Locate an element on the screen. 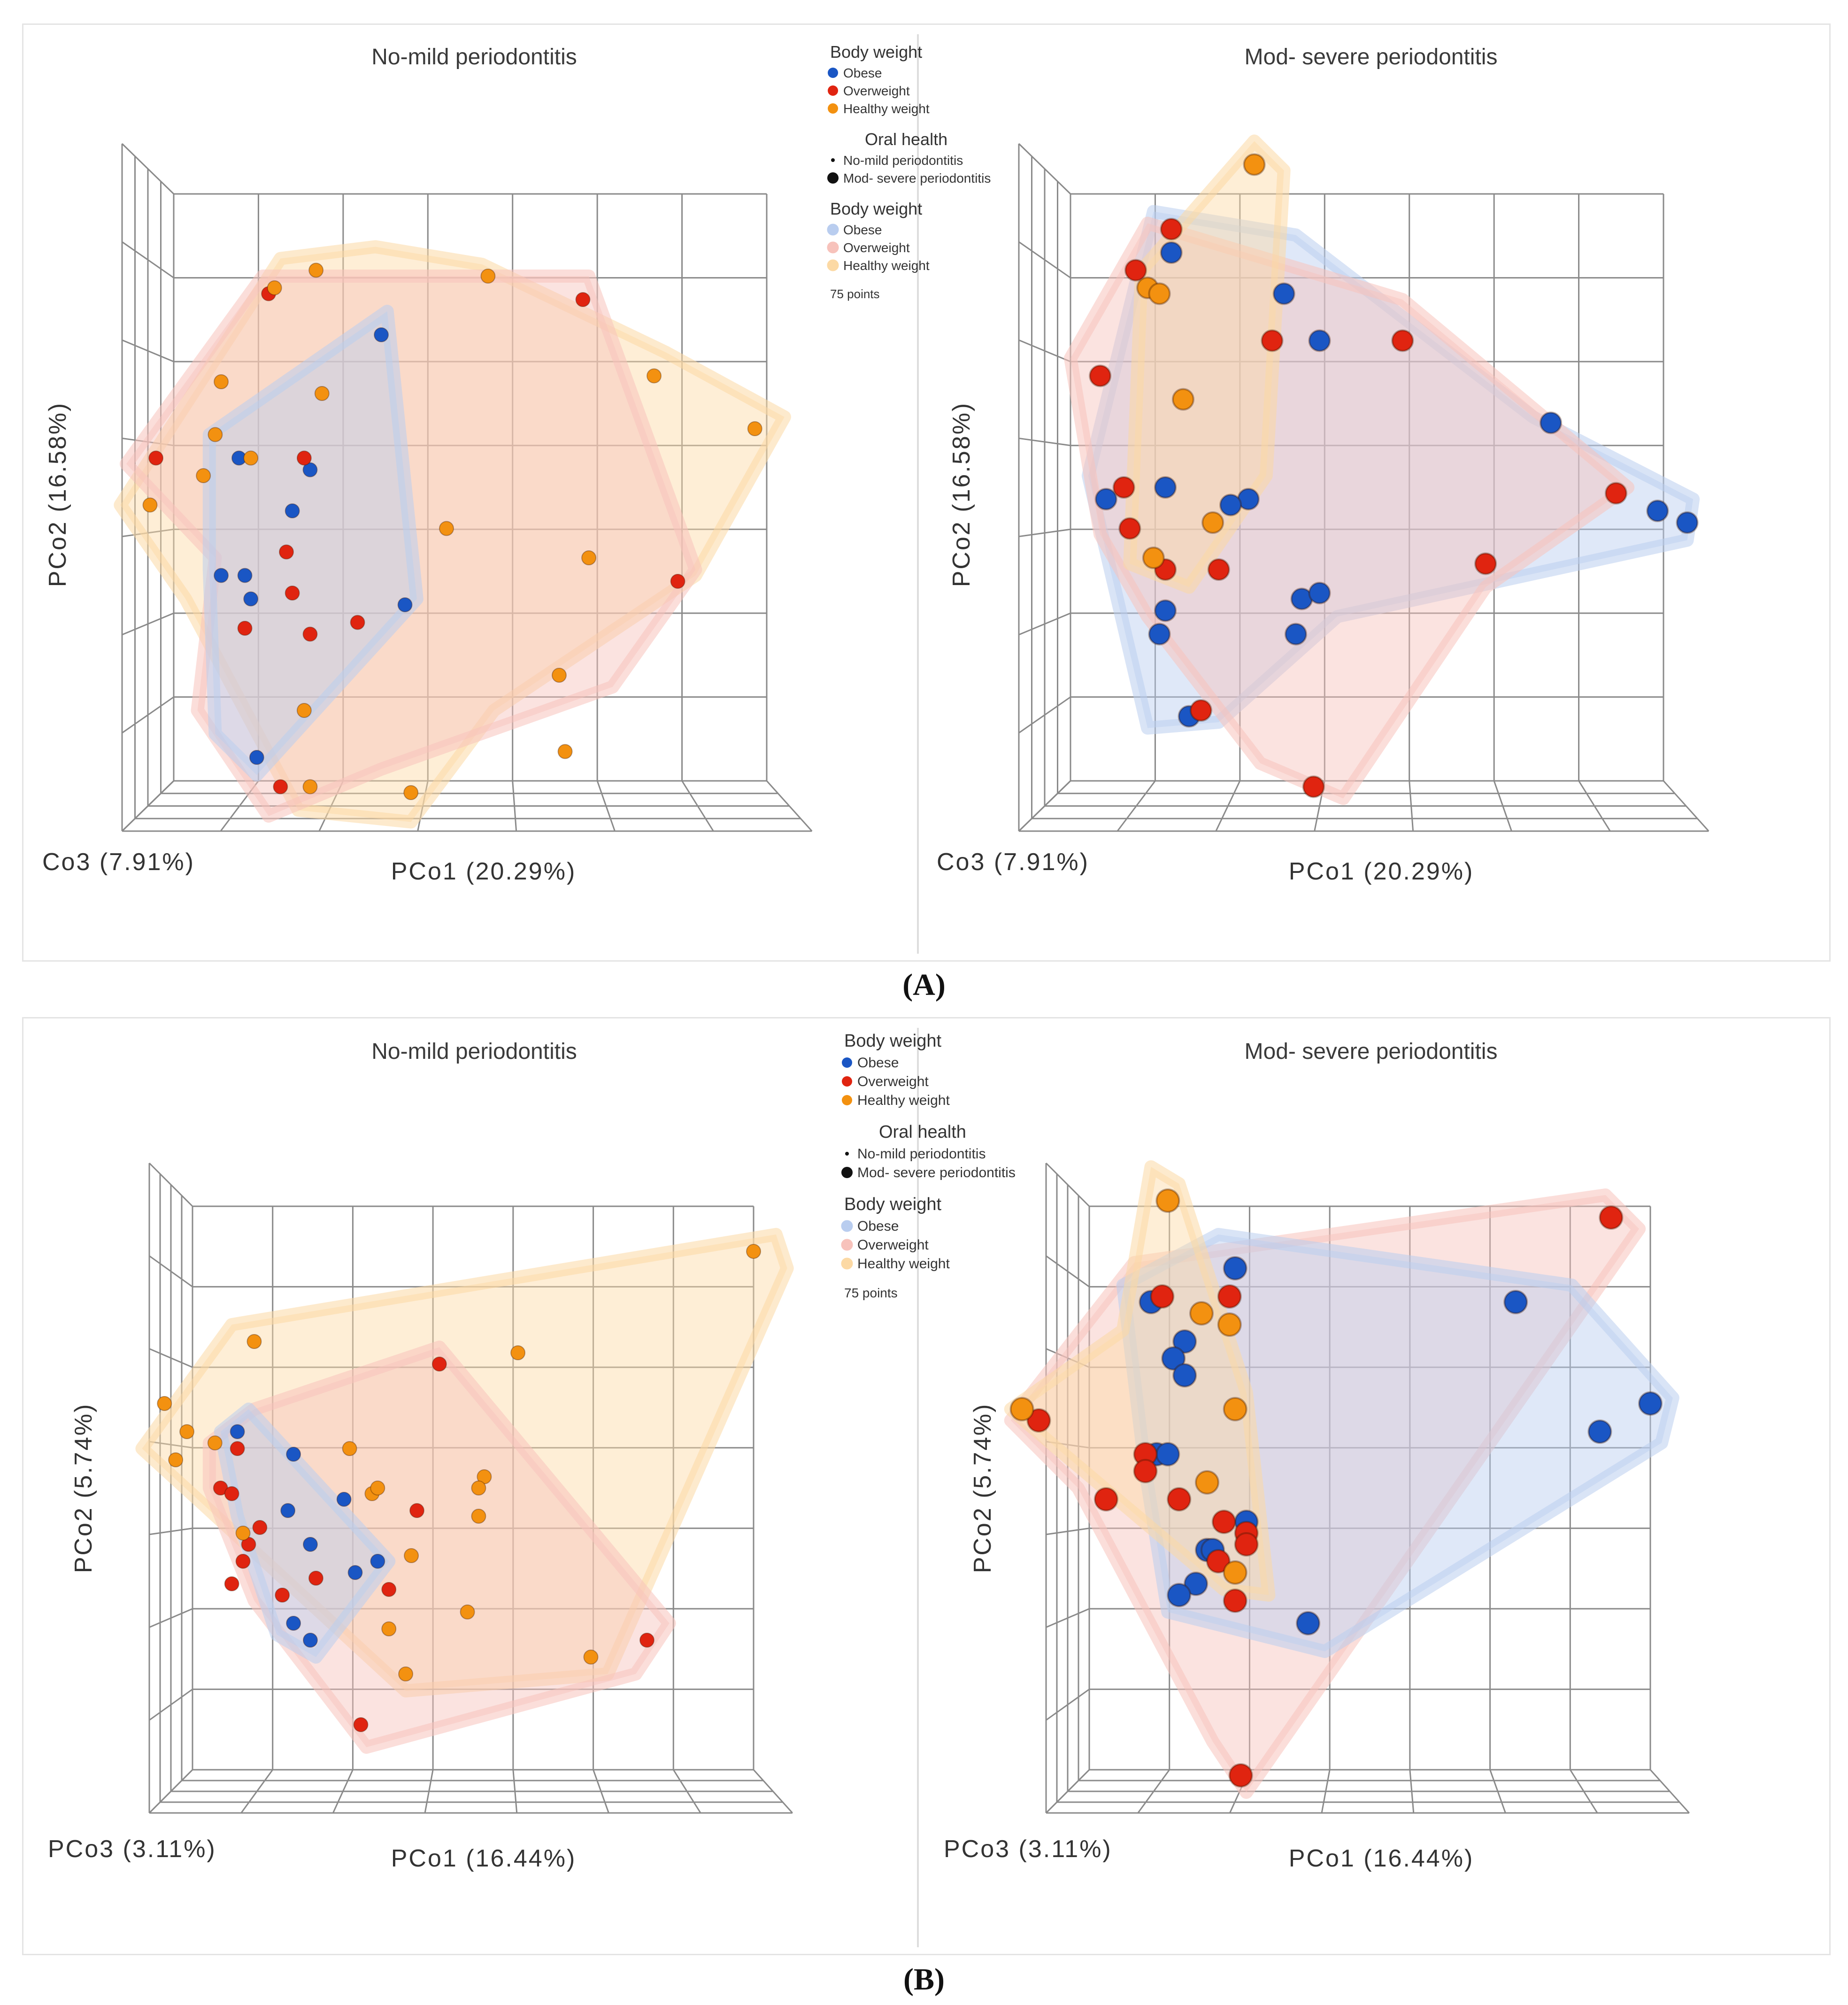 The image size is (1848, 2005). plot-title: Mod- severe periodontitis is located at coordinates (1371, 57).